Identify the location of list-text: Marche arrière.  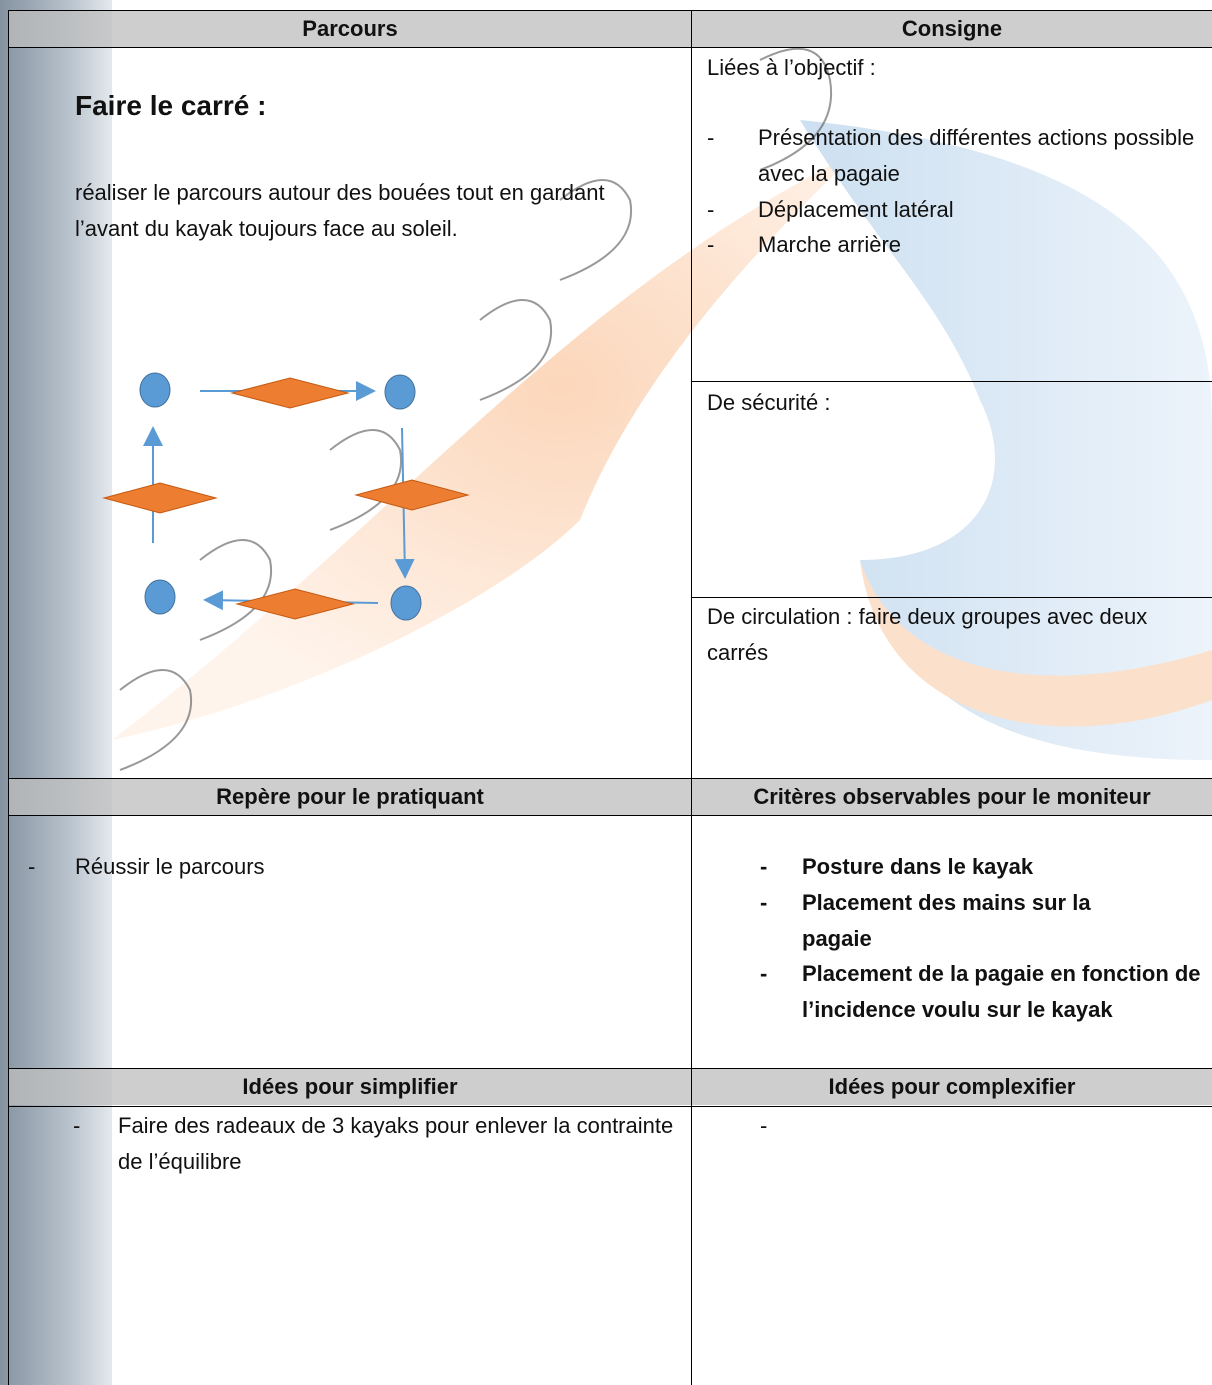
(830, 244).